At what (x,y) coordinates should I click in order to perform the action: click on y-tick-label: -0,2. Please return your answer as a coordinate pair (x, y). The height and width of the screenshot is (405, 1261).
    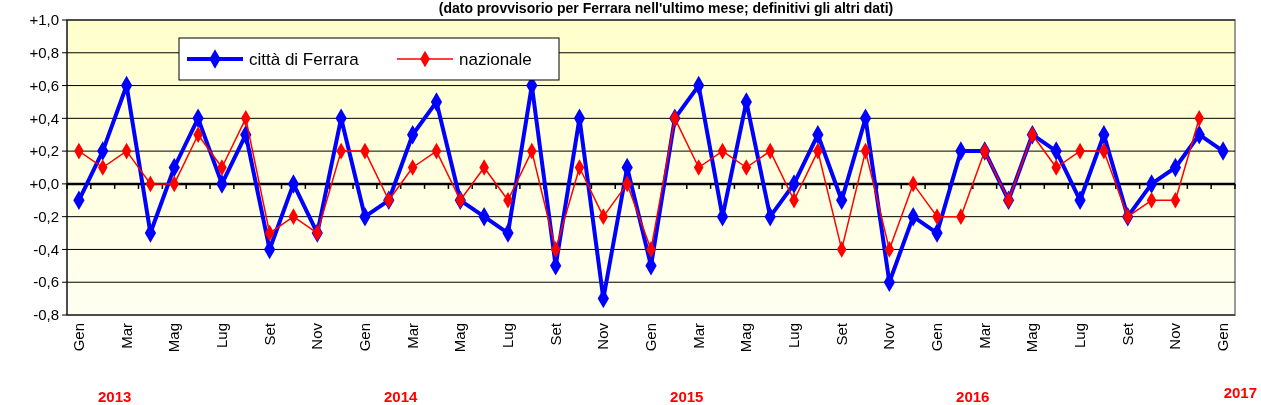
    Looking at the image, I should click on (46, 216).